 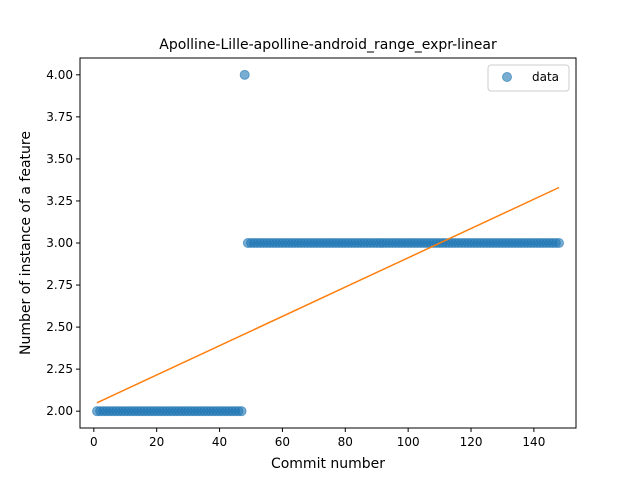 I want to click on y-tick-label: 2.75, so click(x=59, y=285).